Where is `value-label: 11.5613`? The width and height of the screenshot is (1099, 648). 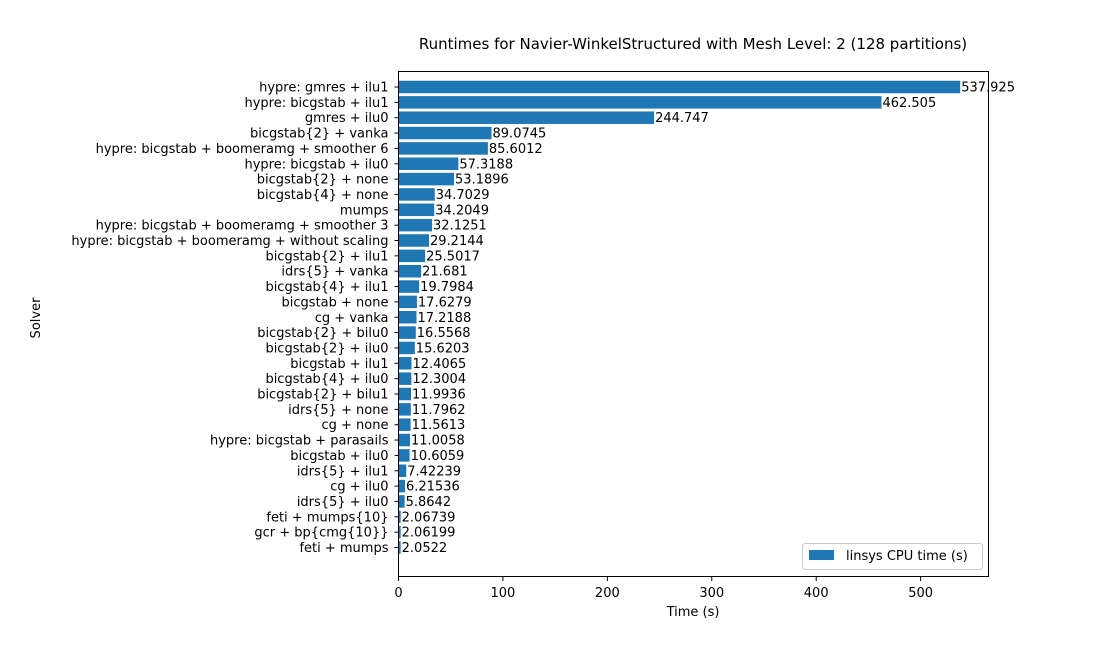 value-label: 11.5613 is located at coordinates (439, 425).